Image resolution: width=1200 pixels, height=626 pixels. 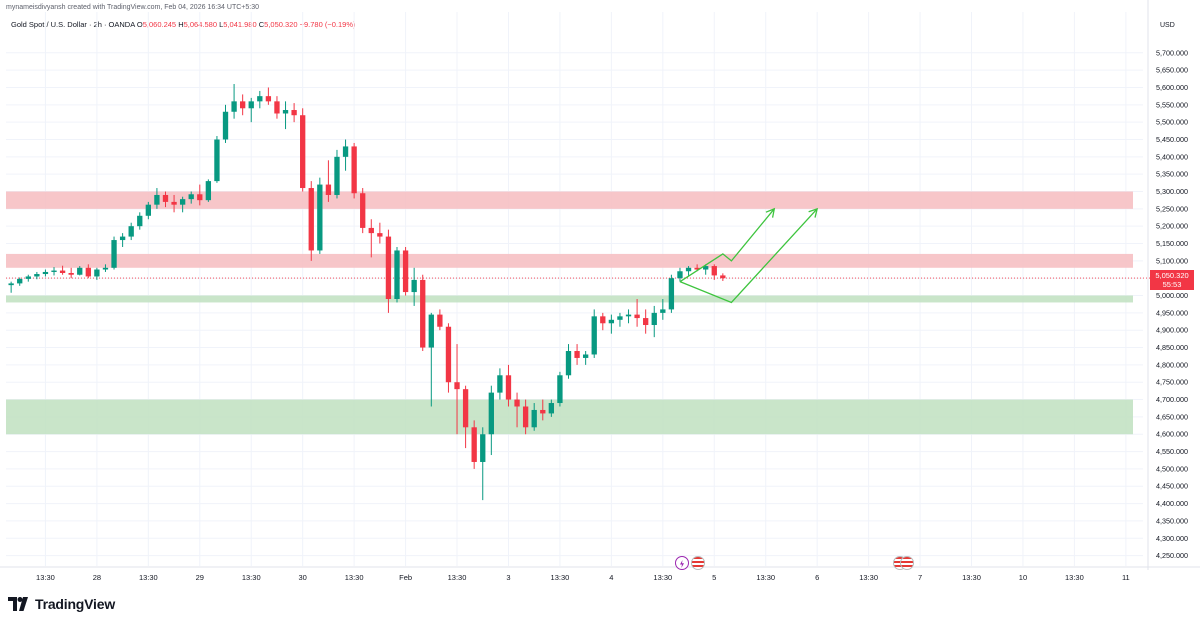 I want to click on x-tick-label: Feb, so click(x=405, y=577).